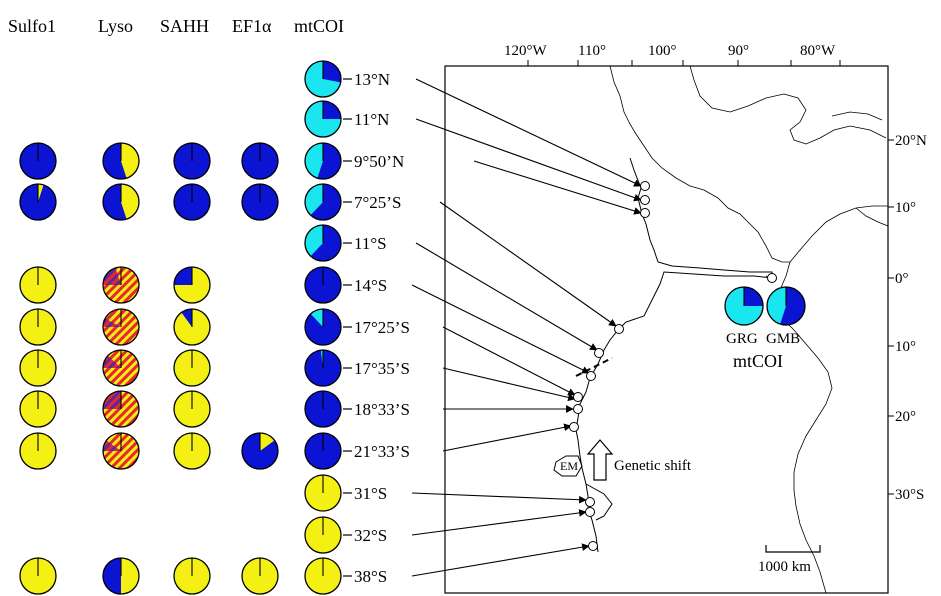 The width and height of the screenshot is (941, 596). I want to click on site-circles, so click(673, 366).